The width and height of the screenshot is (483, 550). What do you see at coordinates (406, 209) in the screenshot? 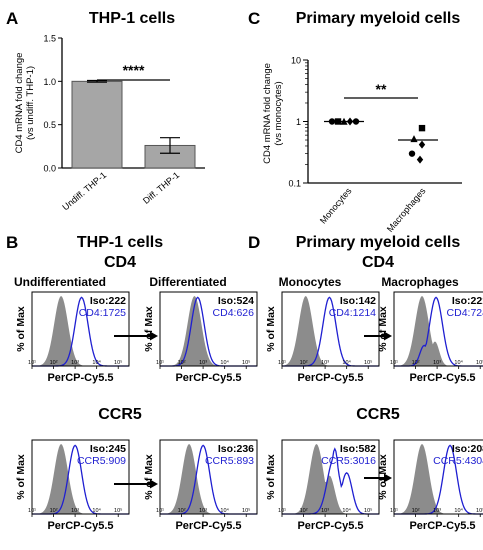
I see `x-tick-label: Macrophages` at bounding box center [406, 209].